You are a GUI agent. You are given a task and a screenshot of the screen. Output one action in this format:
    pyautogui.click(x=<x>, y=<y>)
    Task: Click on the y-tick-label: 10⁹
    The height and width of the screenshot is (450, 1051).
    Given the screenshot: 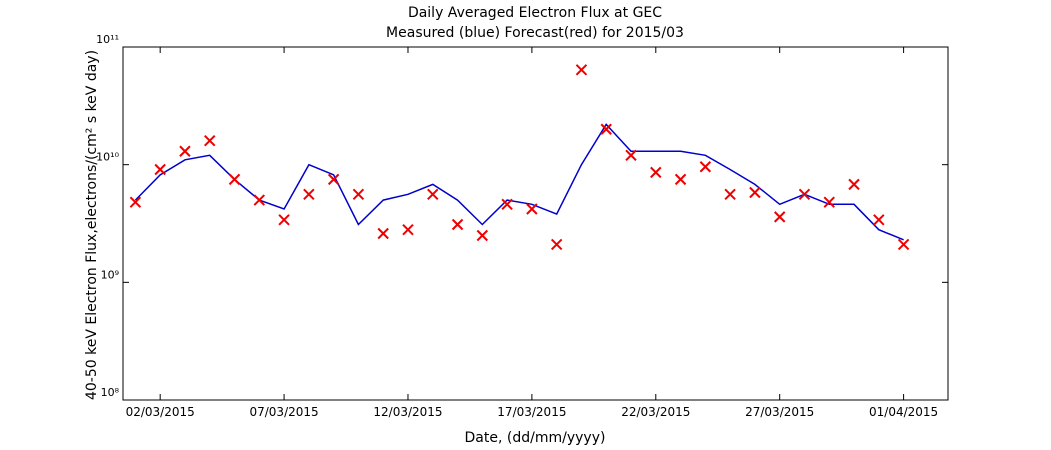 What is the action you would take?
    pyautogui.click(x=110, y=274)
    